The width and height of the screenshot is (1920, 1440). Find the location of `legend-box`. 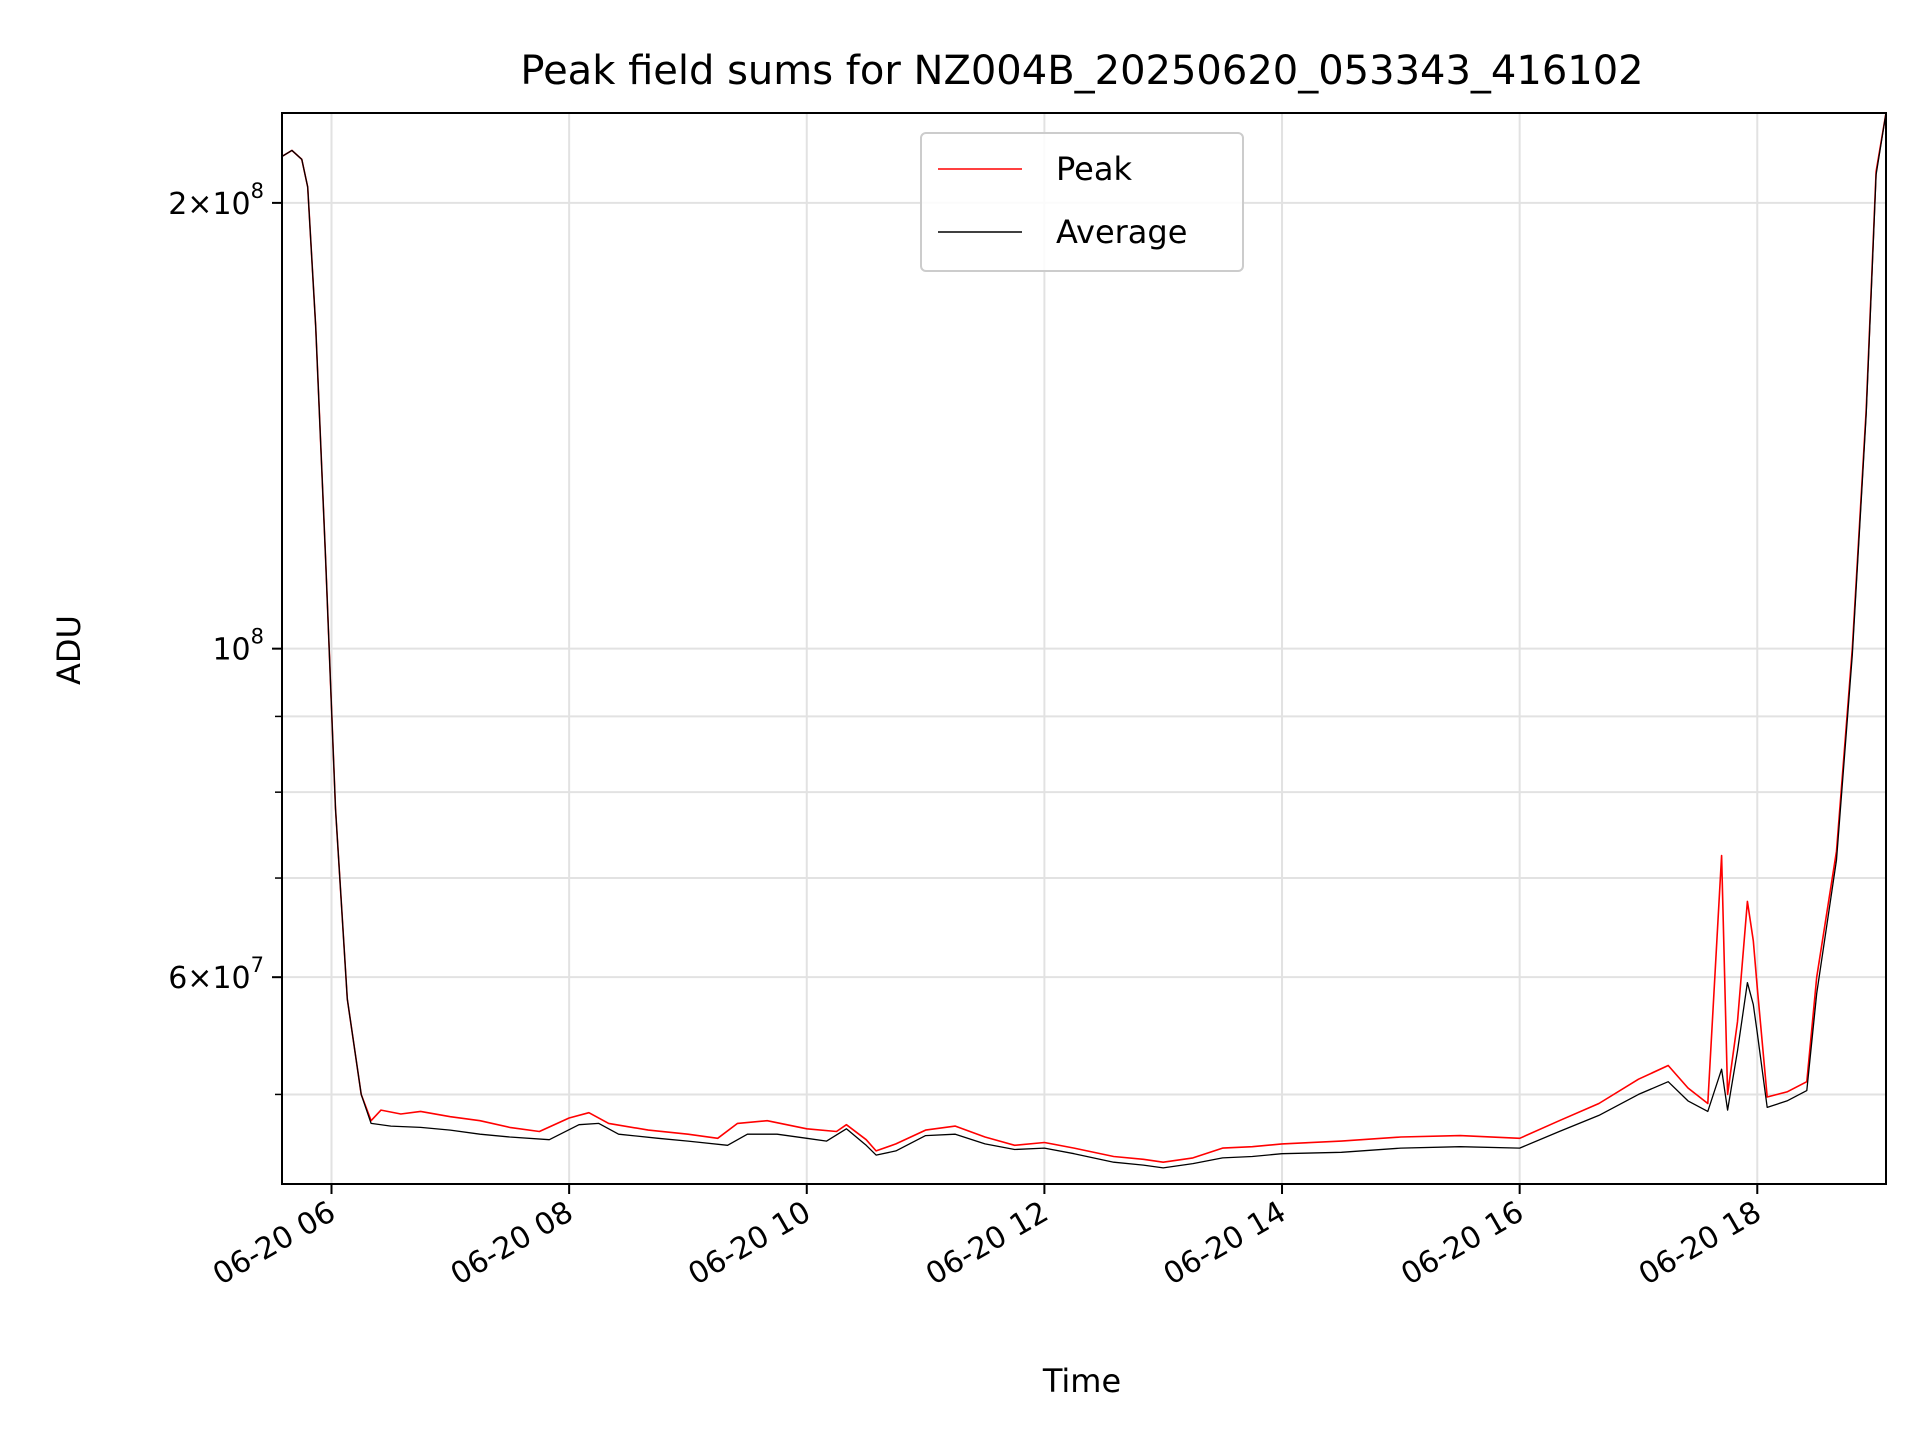

legend-box is located at coordinates (1082, 202).